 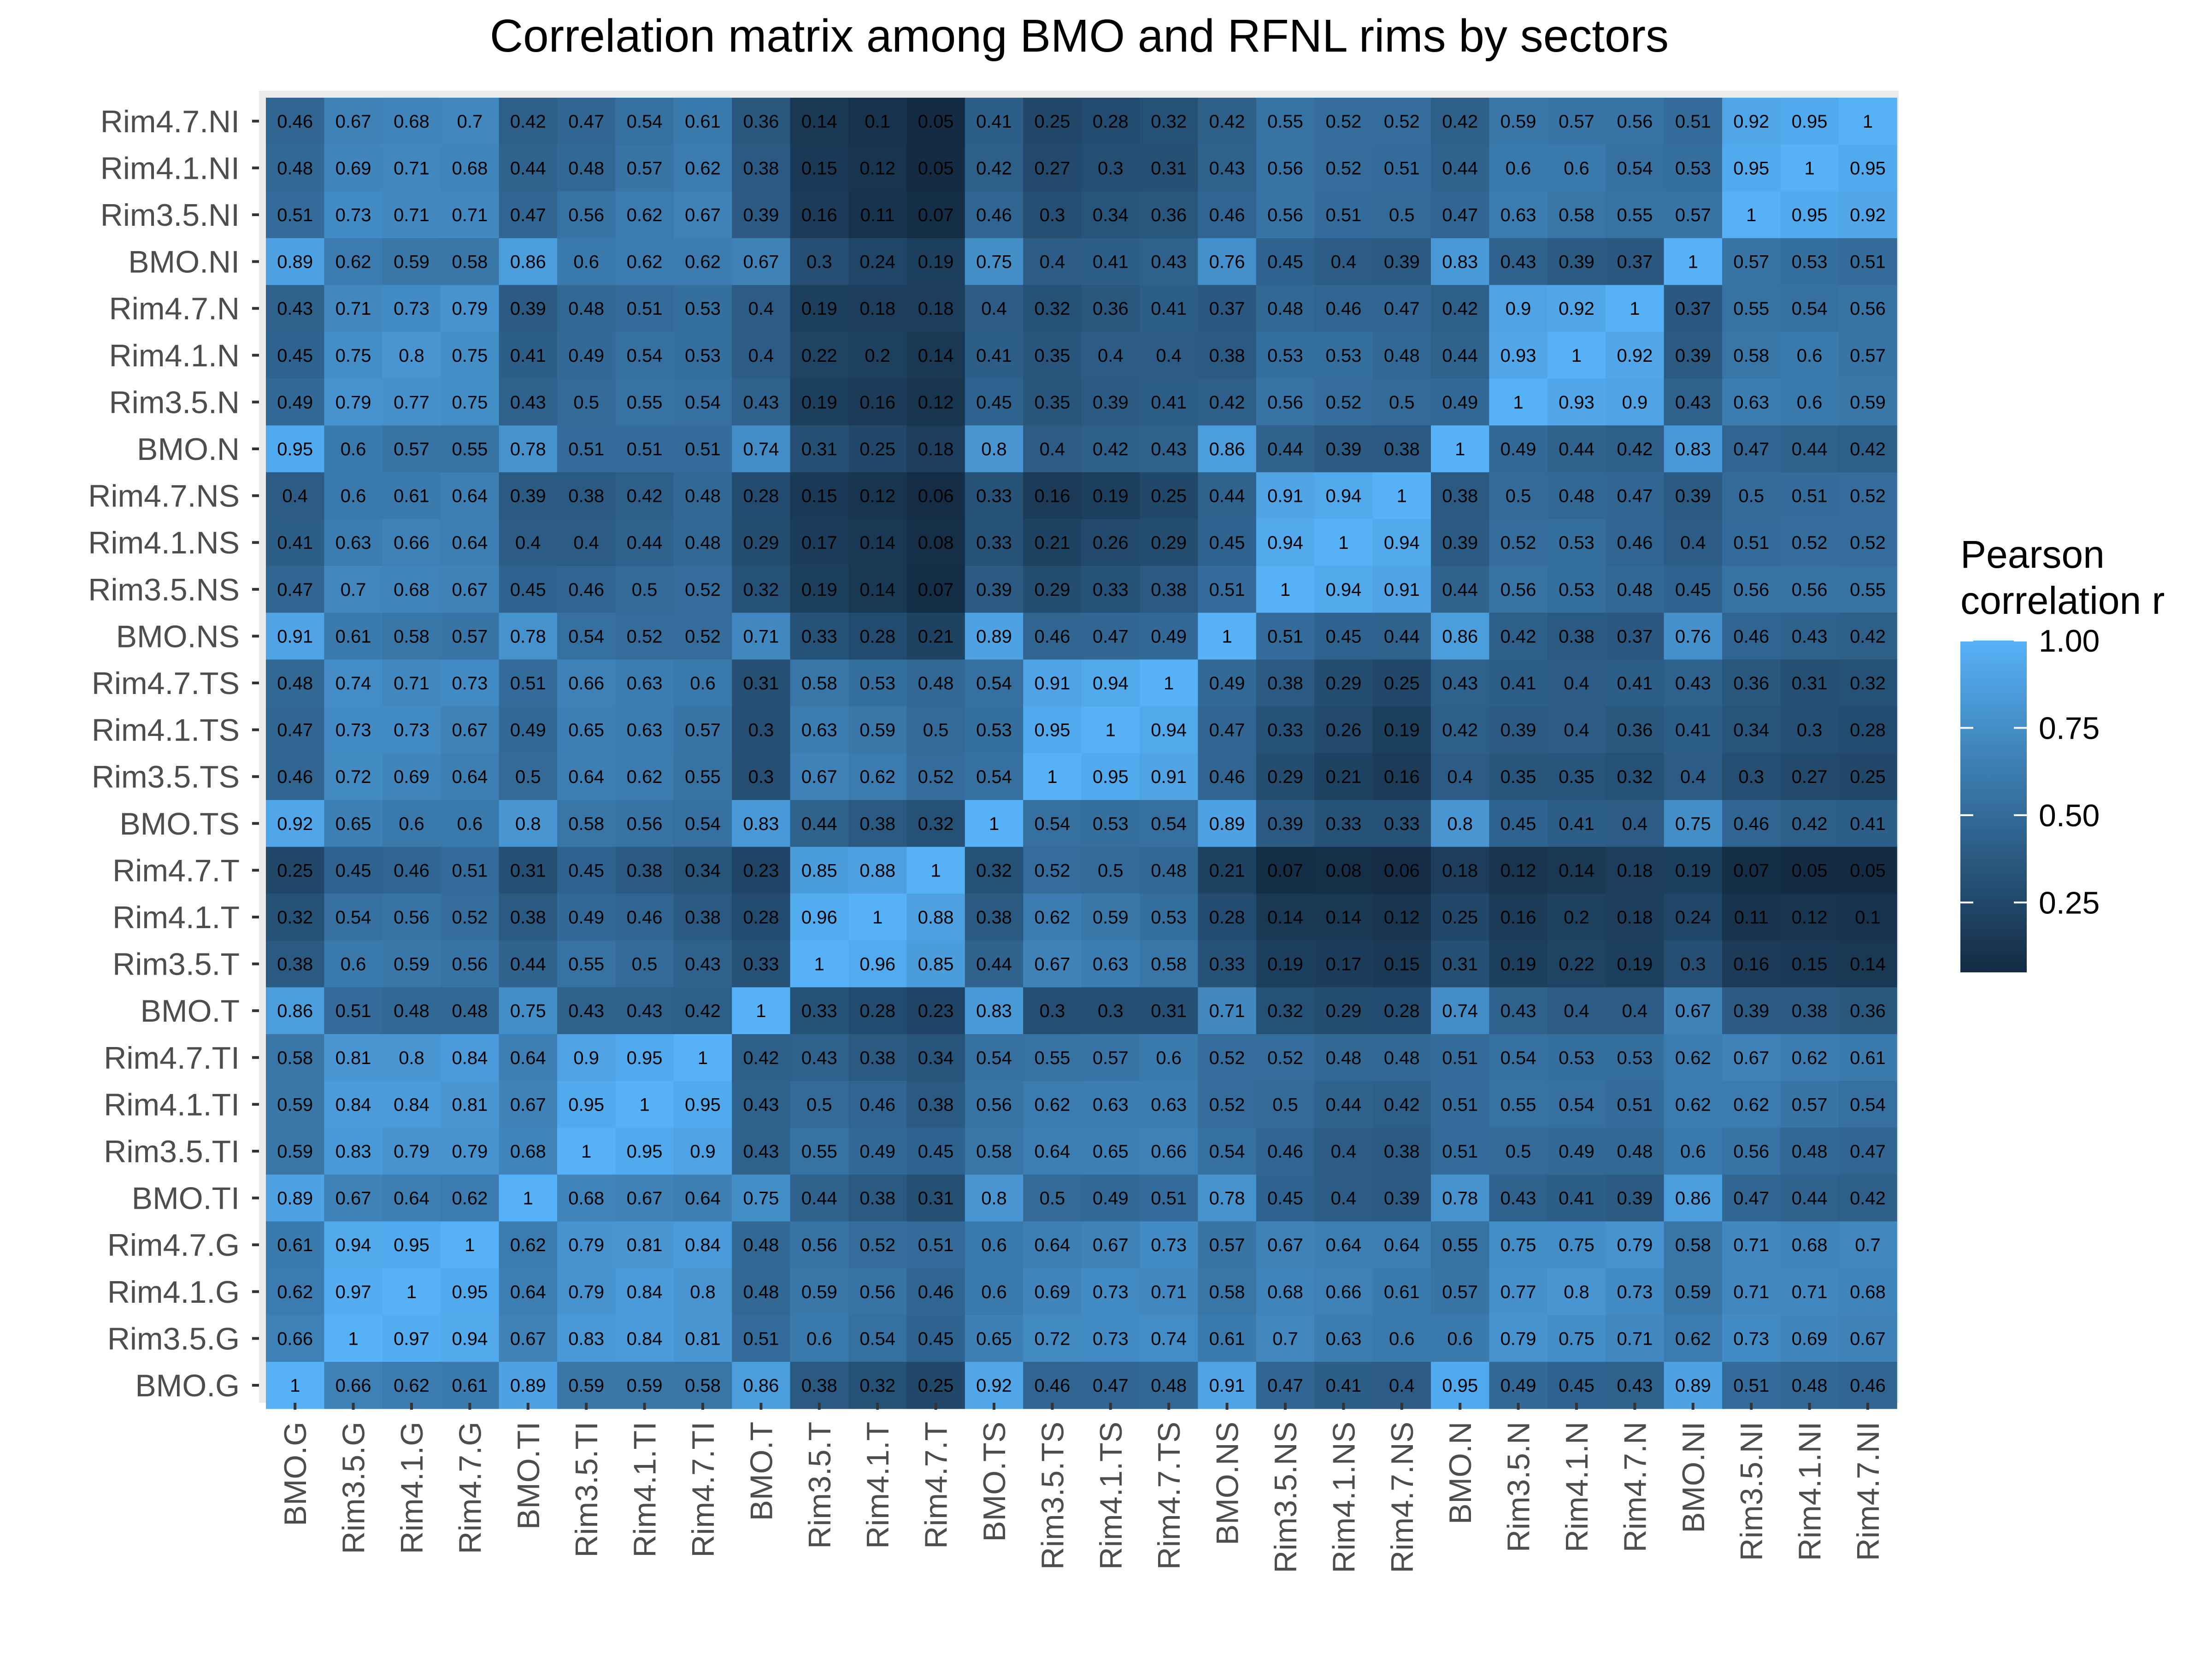 I want to click on cell-value-label: 0.53, so click(x=1576, y=1058).